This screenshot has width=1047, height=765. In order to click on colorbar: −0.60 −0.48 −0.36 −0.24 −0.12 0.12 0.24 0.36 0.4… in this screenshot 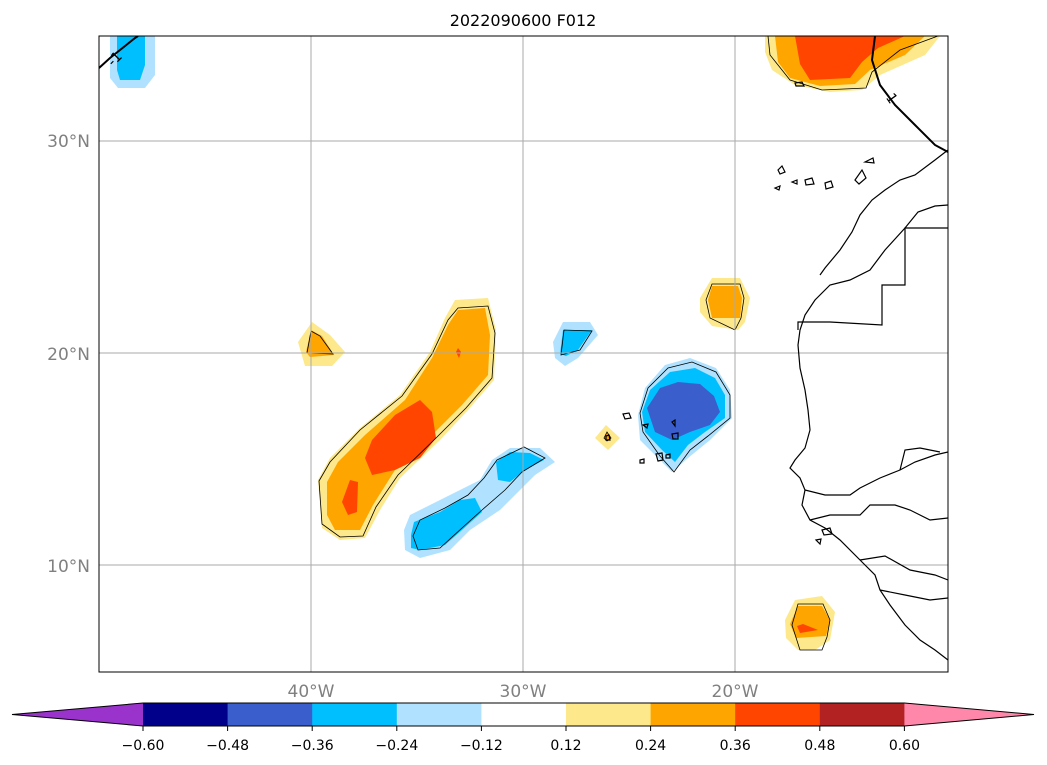, I will do `click(523, 728)`.